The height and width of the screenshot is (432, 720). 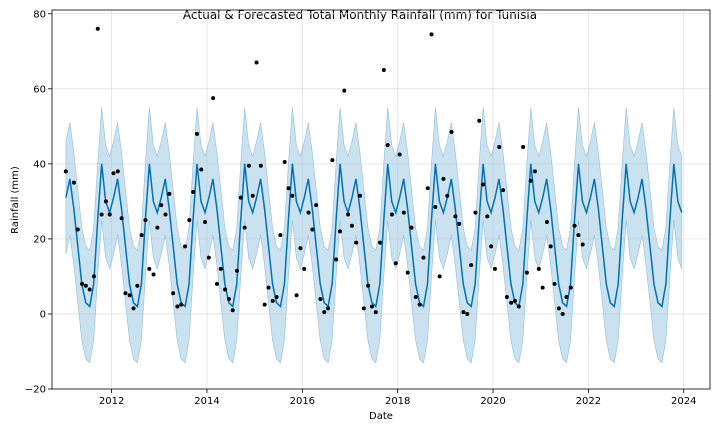 I want to click on x-tick-label: 2018, so click(x=397, y=401).